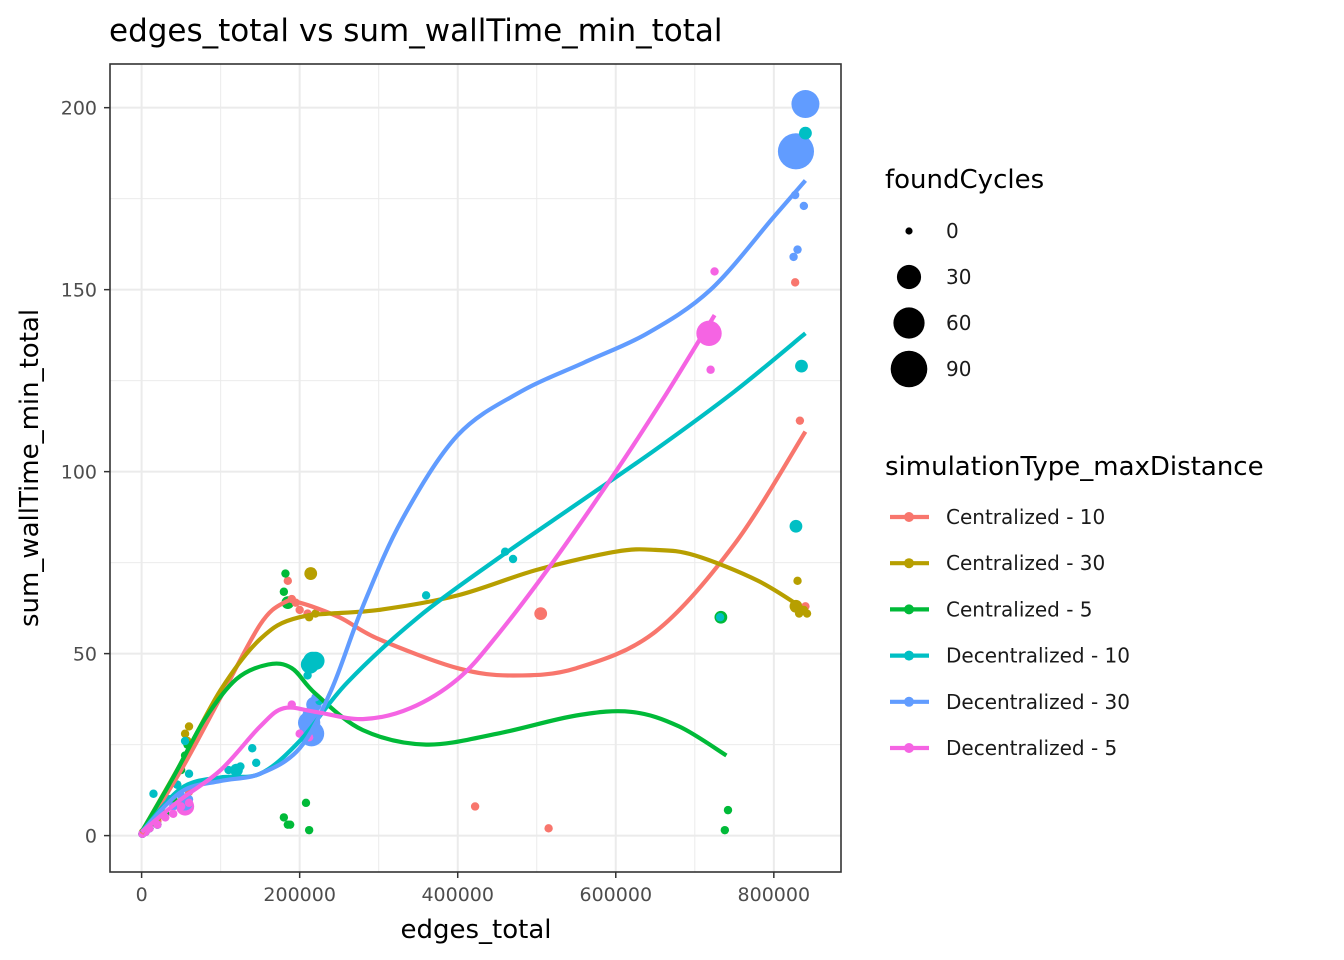  Describe the element at coordinates (91, 837) in the screenshot. I see `y-tick-label: 0` at that location.